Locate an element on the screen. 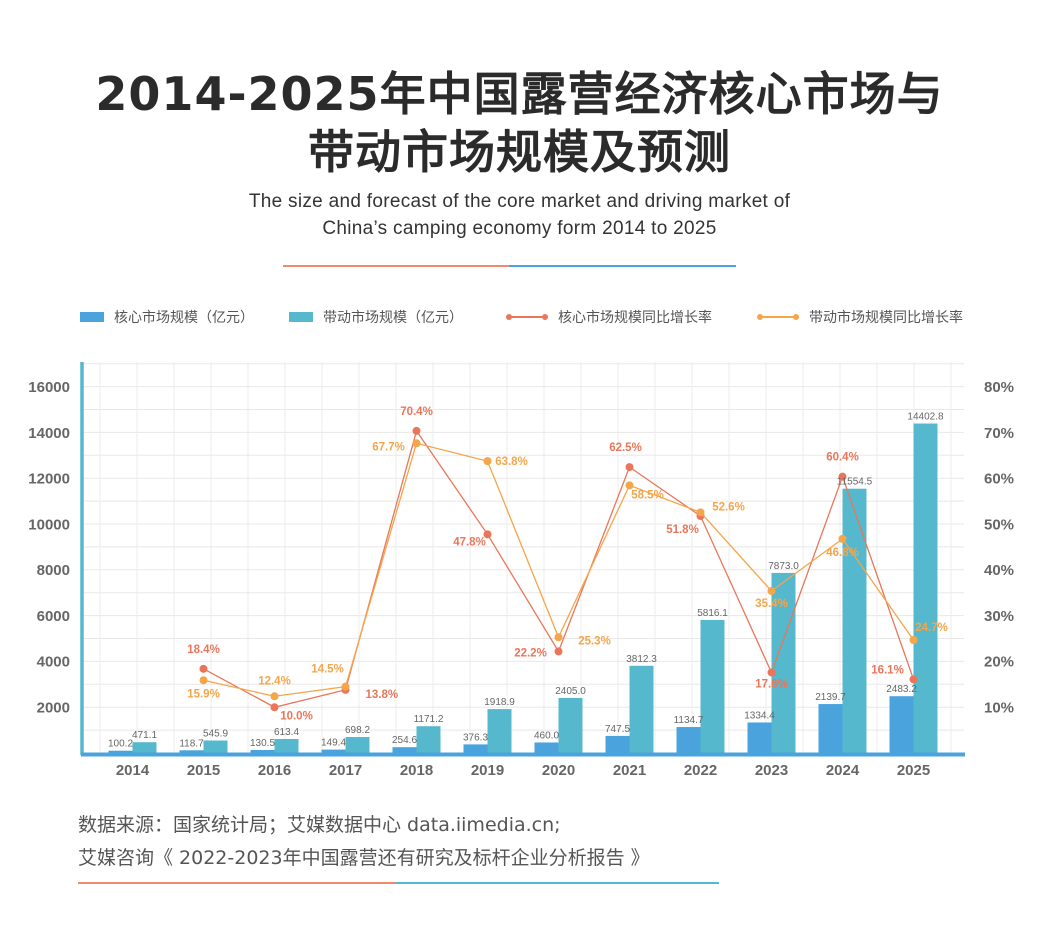  bar-core-2015 is located at coordinates (191, 751).